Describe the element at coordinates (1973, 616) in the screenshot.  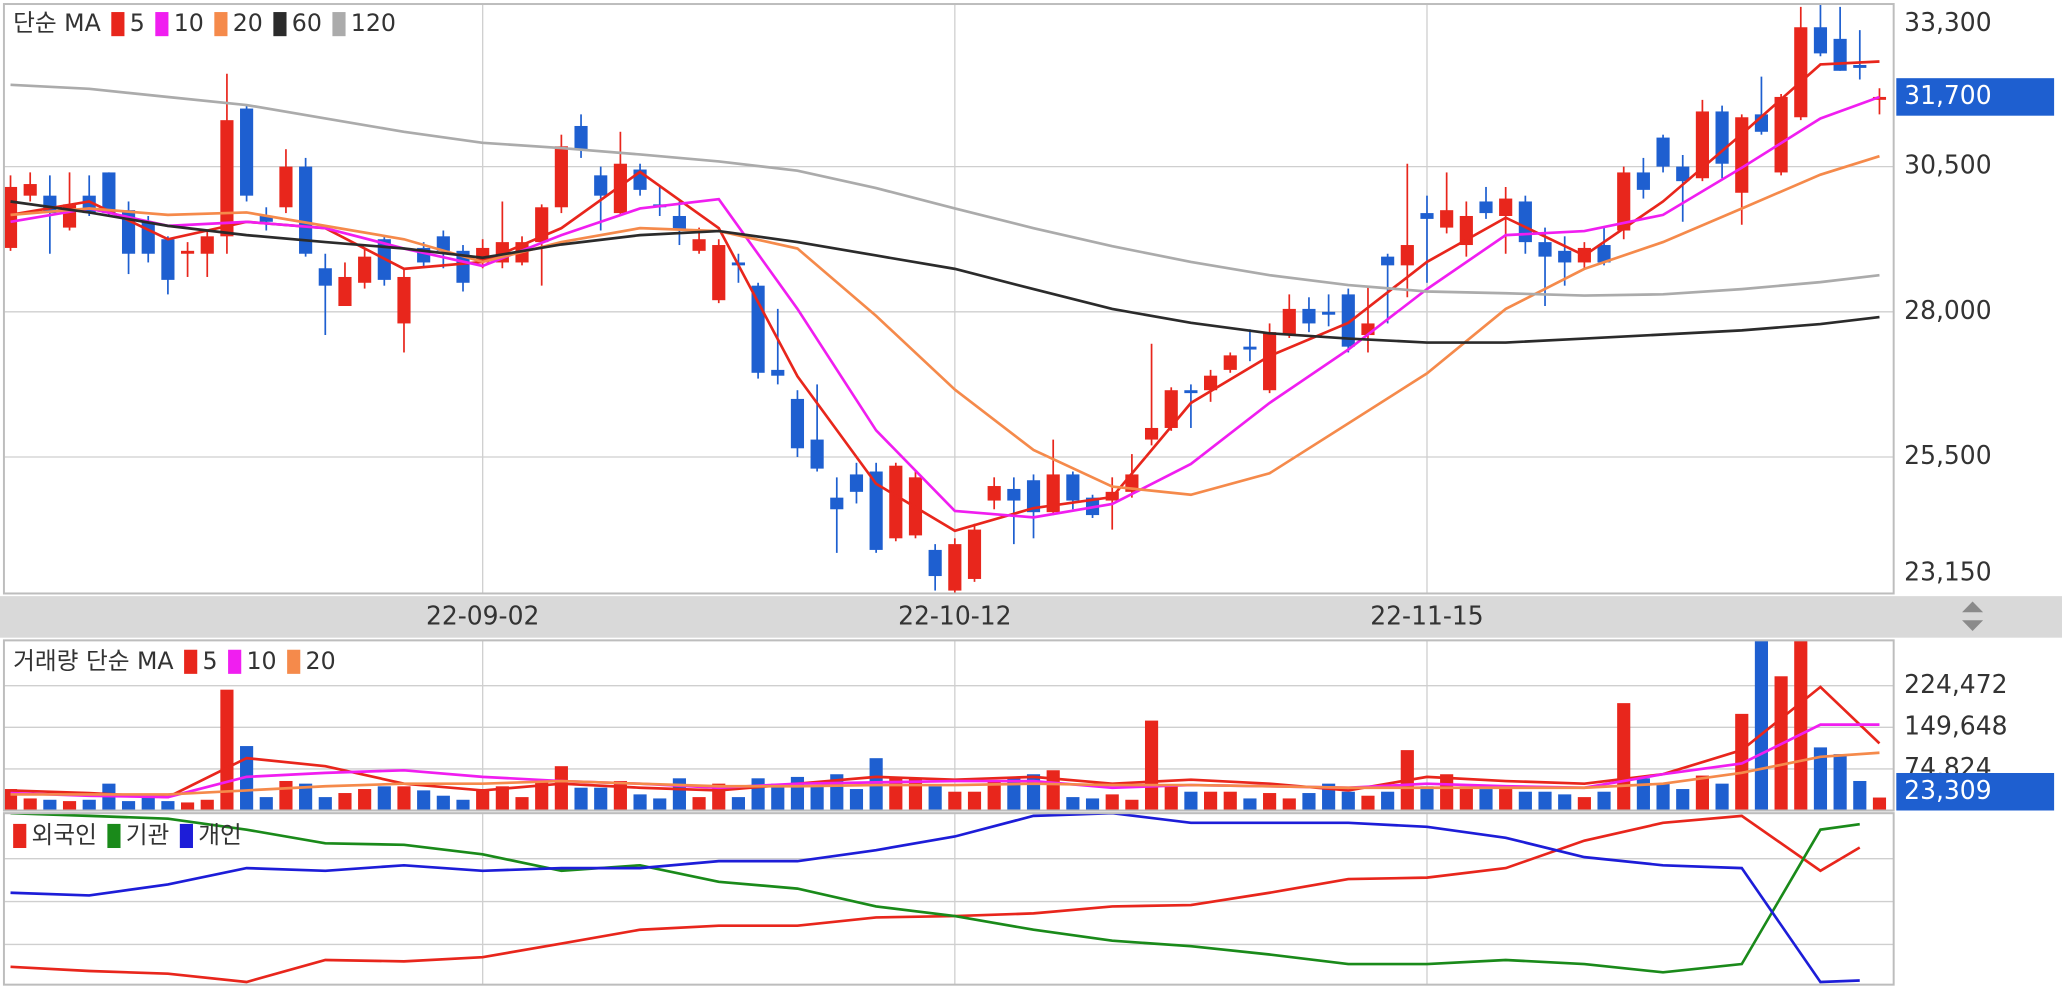
I see `resize-handle` at that location.